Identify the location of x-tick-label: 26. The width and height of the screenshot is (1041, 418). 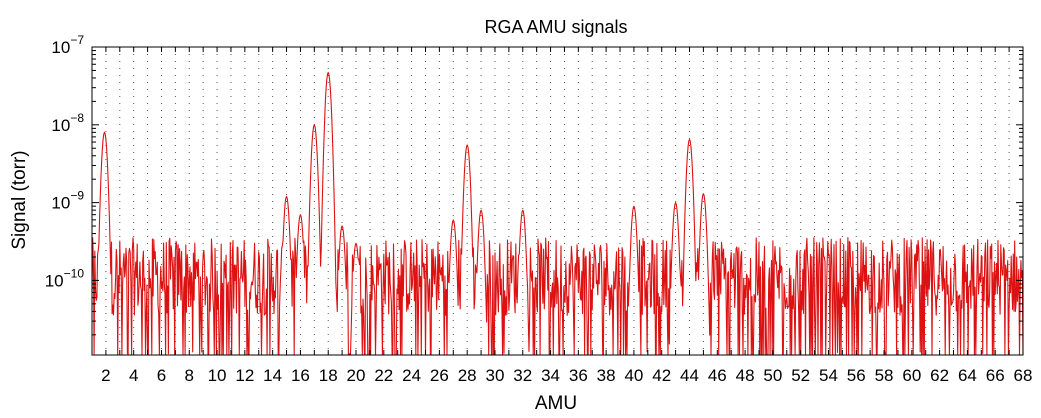
(439, 375).